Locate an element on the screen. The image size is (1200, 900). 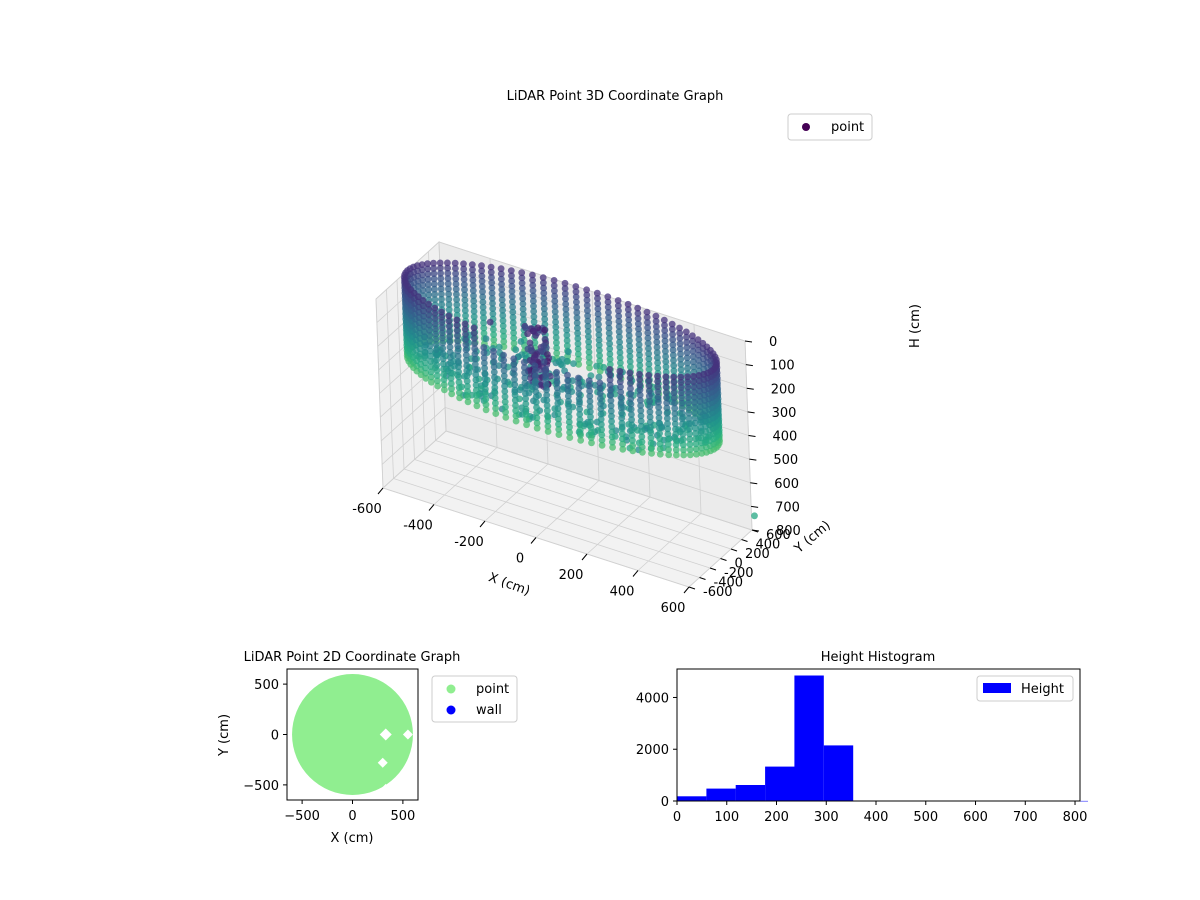
h-tick-mark is located at coordinates (755, 530).